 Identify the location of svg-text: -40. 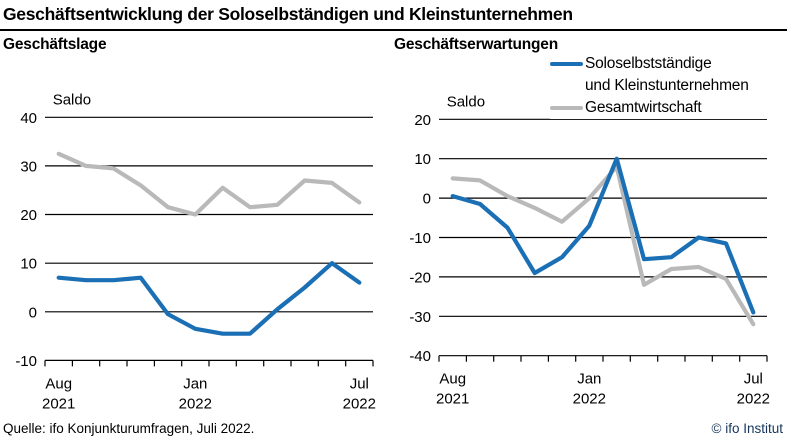
(420, 356).